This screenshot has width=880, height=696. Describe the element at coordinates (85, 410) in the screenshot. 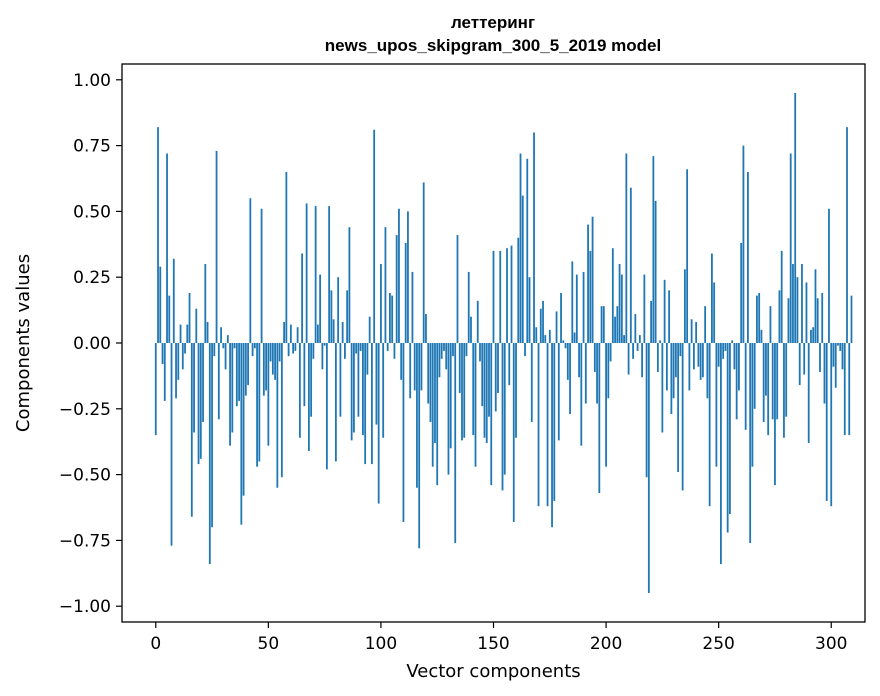

I see `y-tick-label: −0.25` at that location.